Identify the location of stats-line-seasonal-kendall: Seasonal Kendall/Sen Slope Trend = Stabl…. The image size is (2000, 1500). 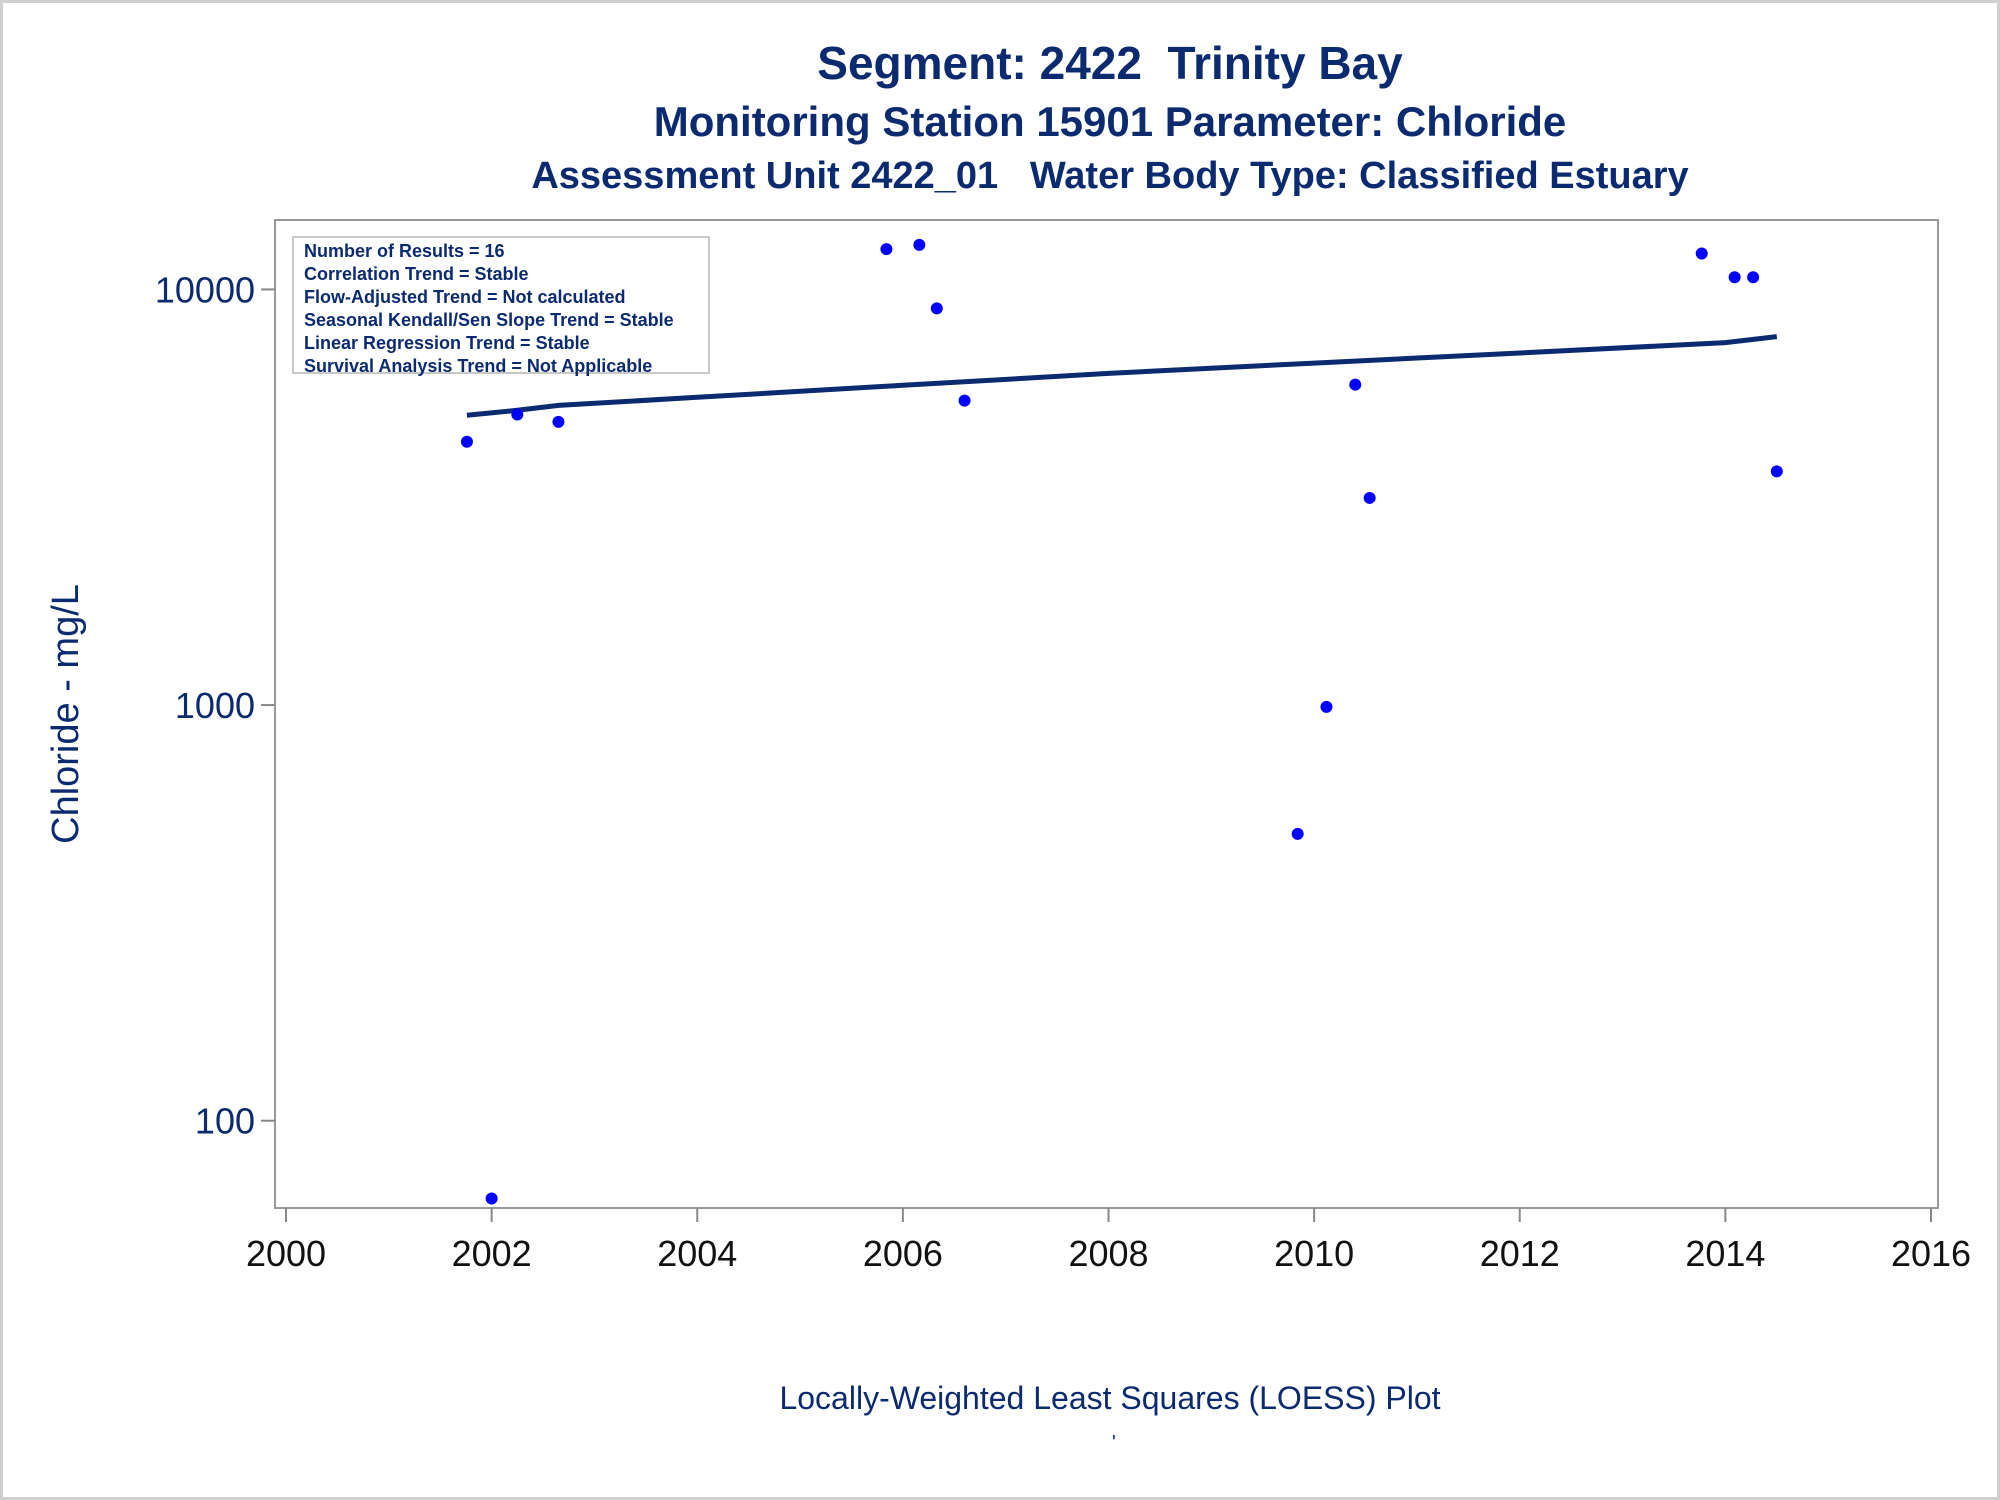
(489, 320).